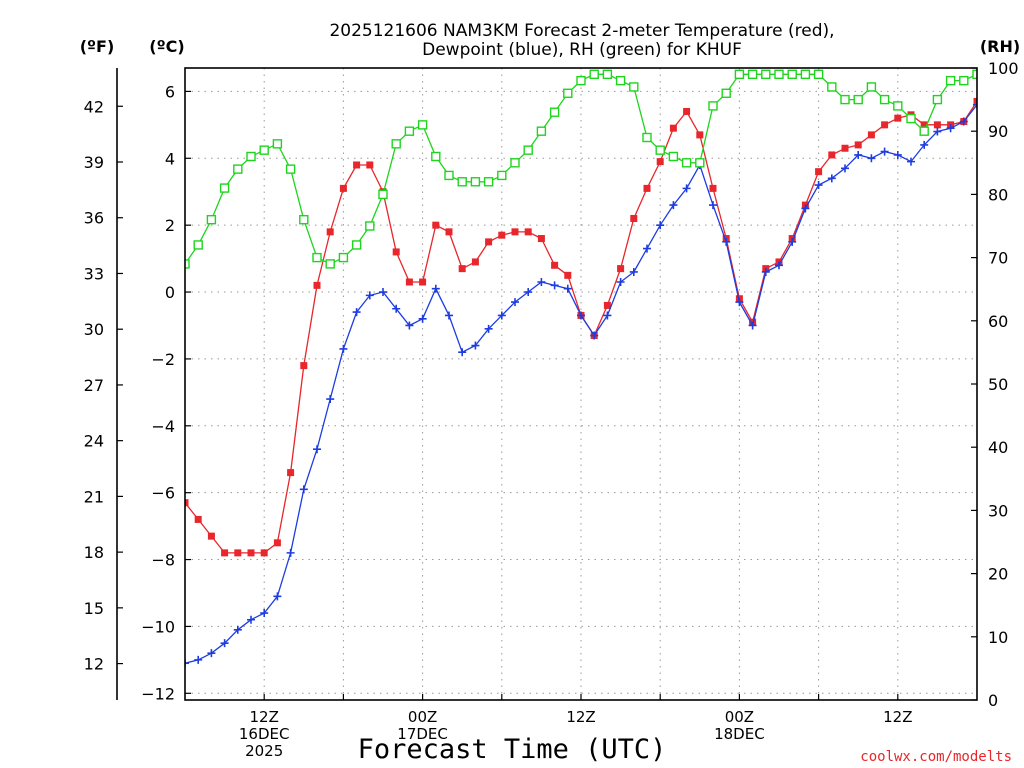 Image resolution: width=1024 pixels, height=768 pixels. I want to click on fahrenheit-tick-label: 30, so click(94, 329).